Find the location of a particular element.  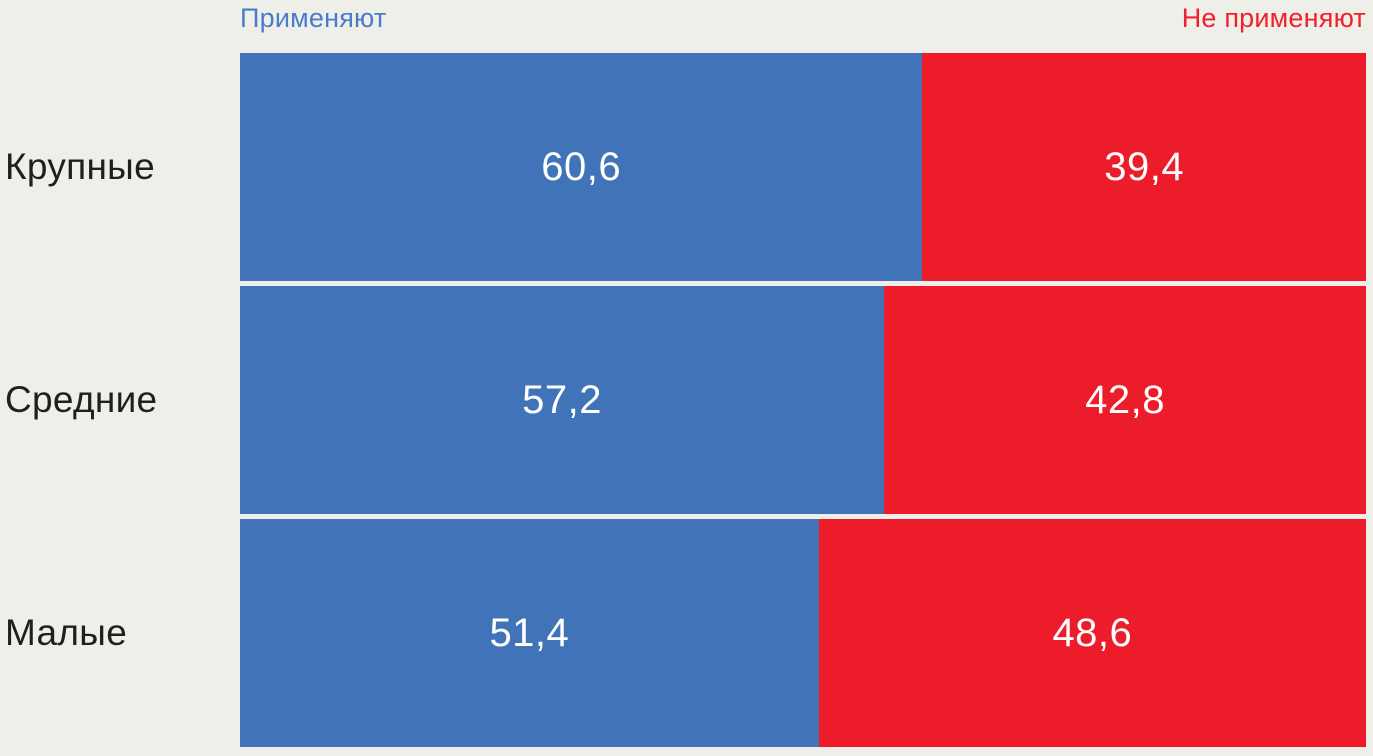

category-label: Малые is located at coordinates (66, 632).